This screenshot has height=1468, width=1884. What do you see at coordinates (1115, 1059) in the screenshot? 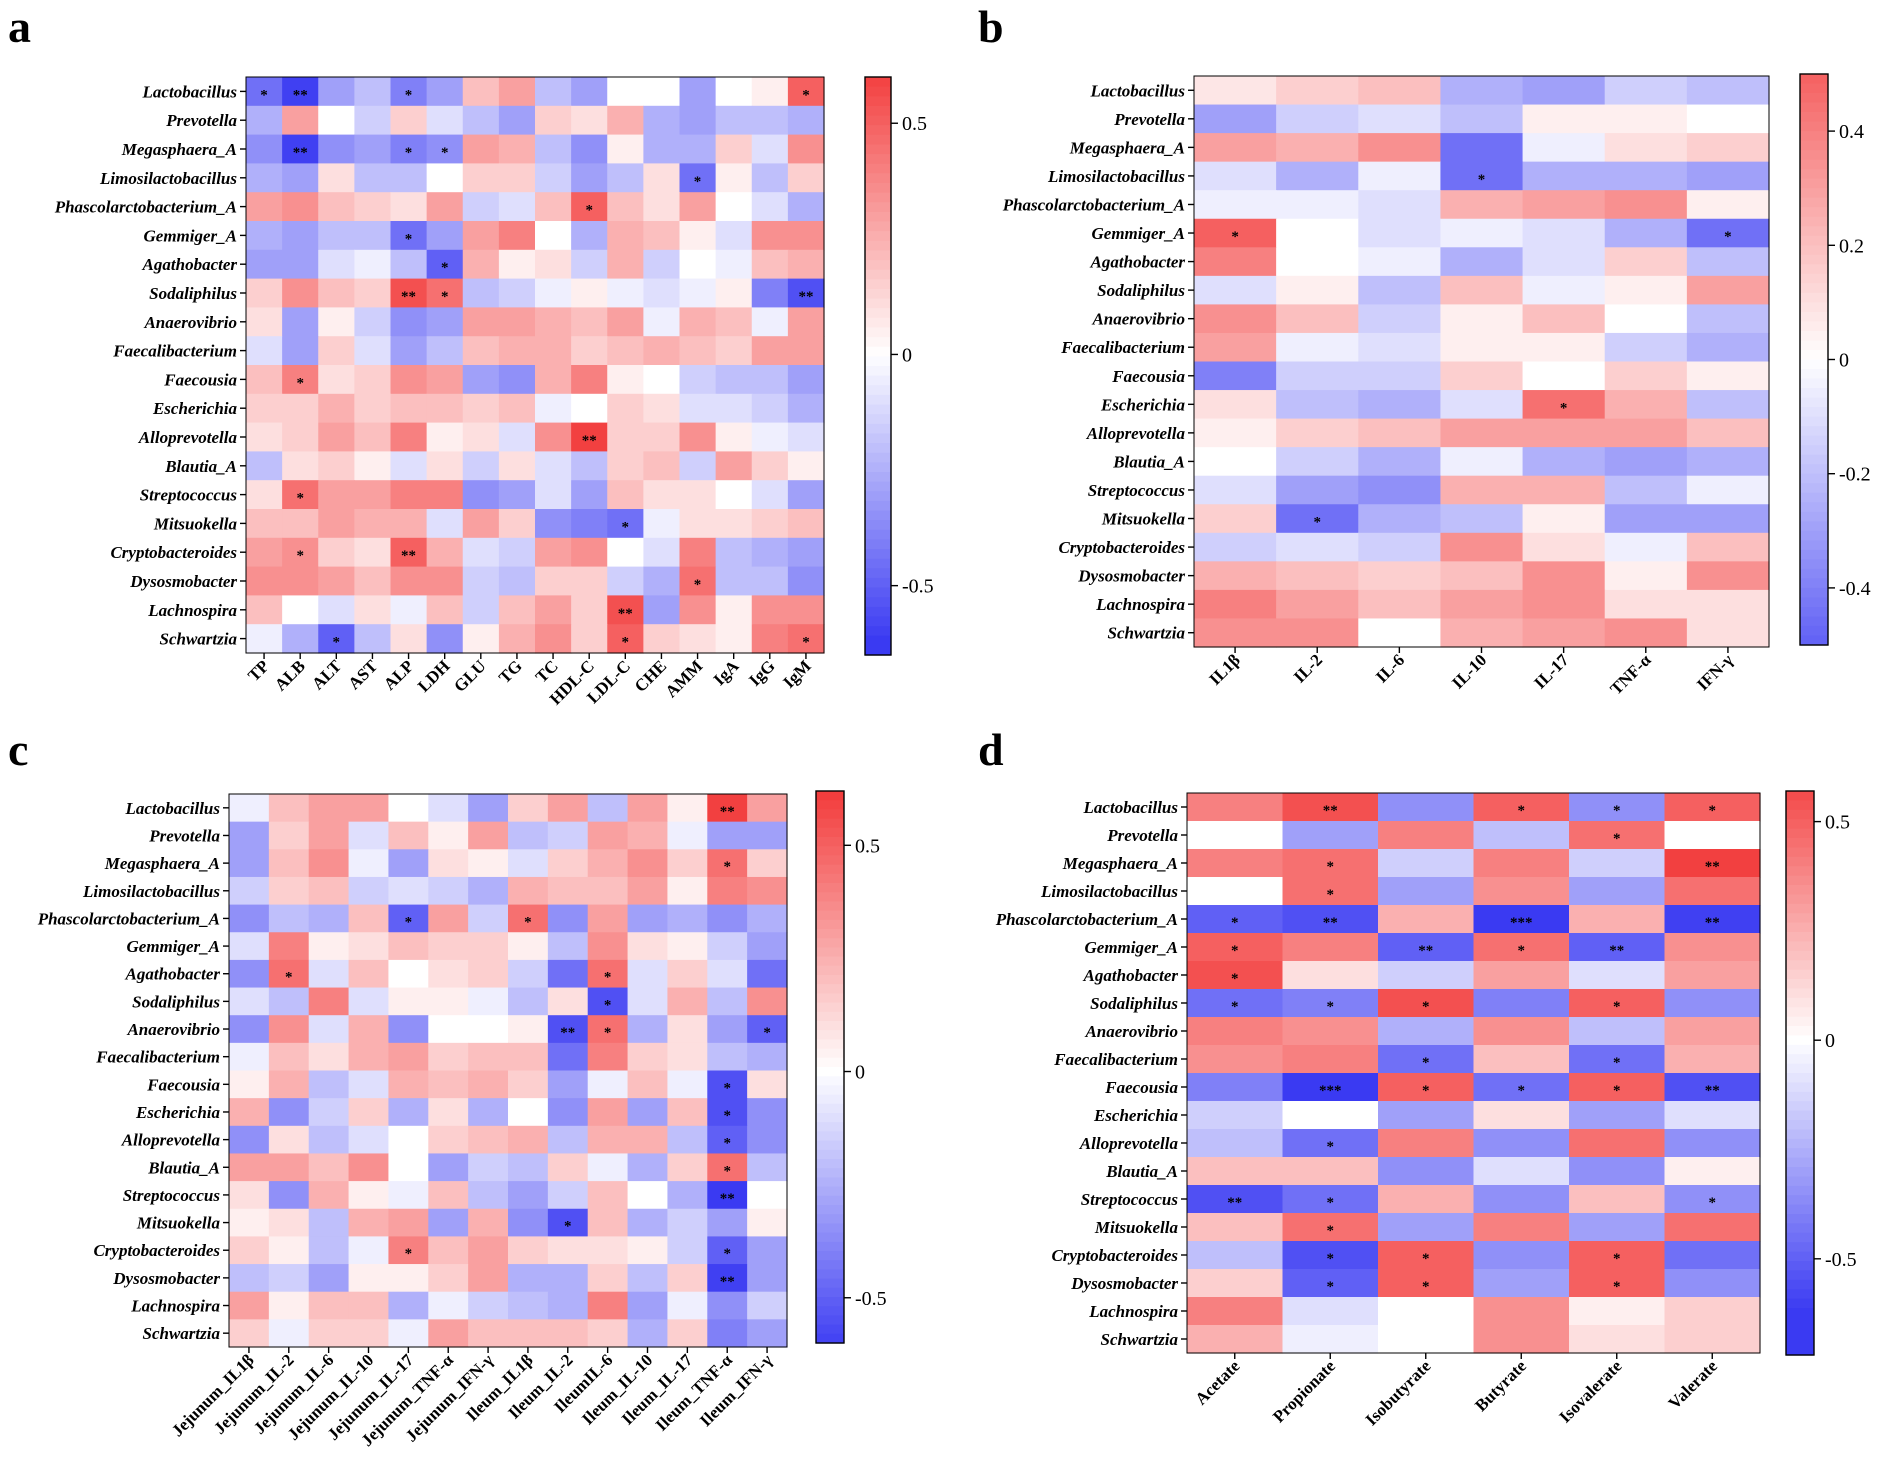
I see `panel-d-row-label: Faecalibacterium` at bounding box center [1115, 1059].